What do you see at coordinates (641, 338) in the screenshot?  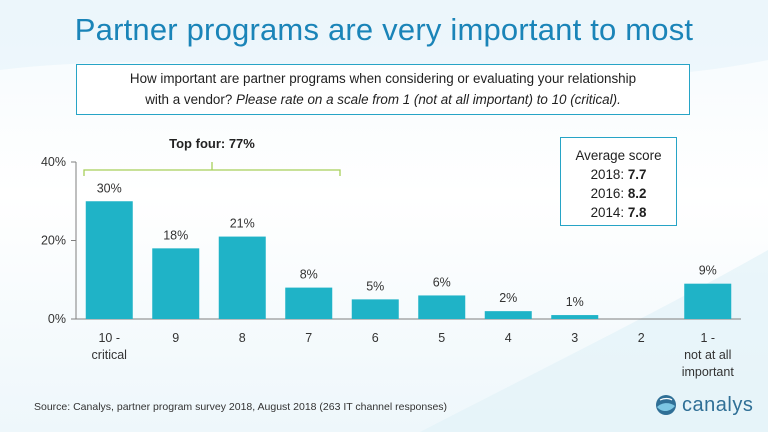 I see `x-tick-label: 2` at bounding box center [641, 338].